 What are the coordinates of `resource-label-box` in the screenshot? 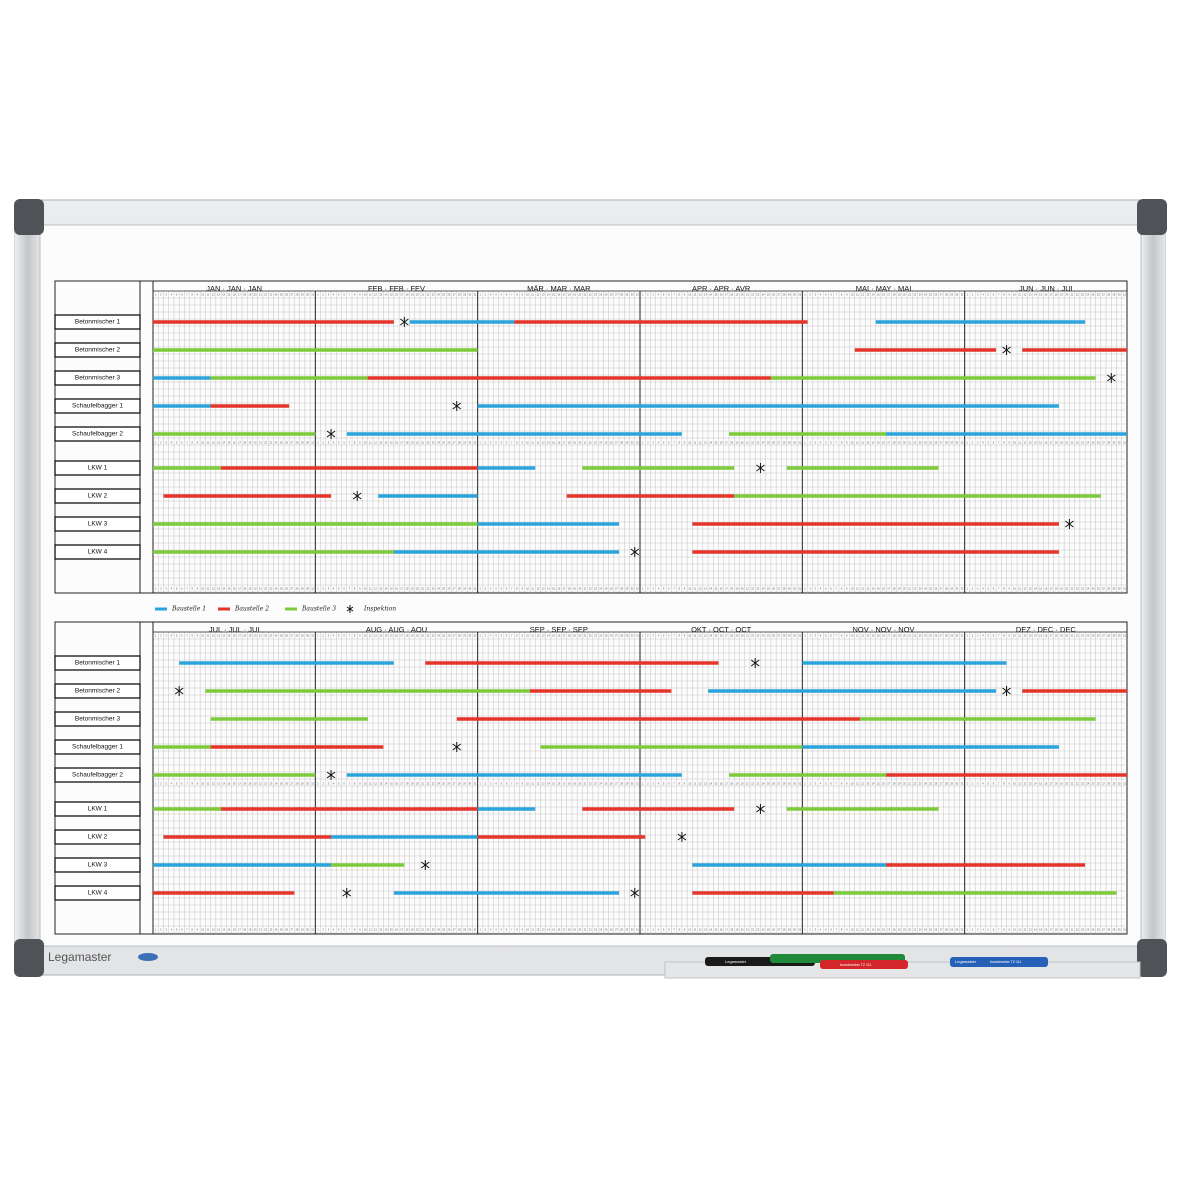 It's located at (97, 468).